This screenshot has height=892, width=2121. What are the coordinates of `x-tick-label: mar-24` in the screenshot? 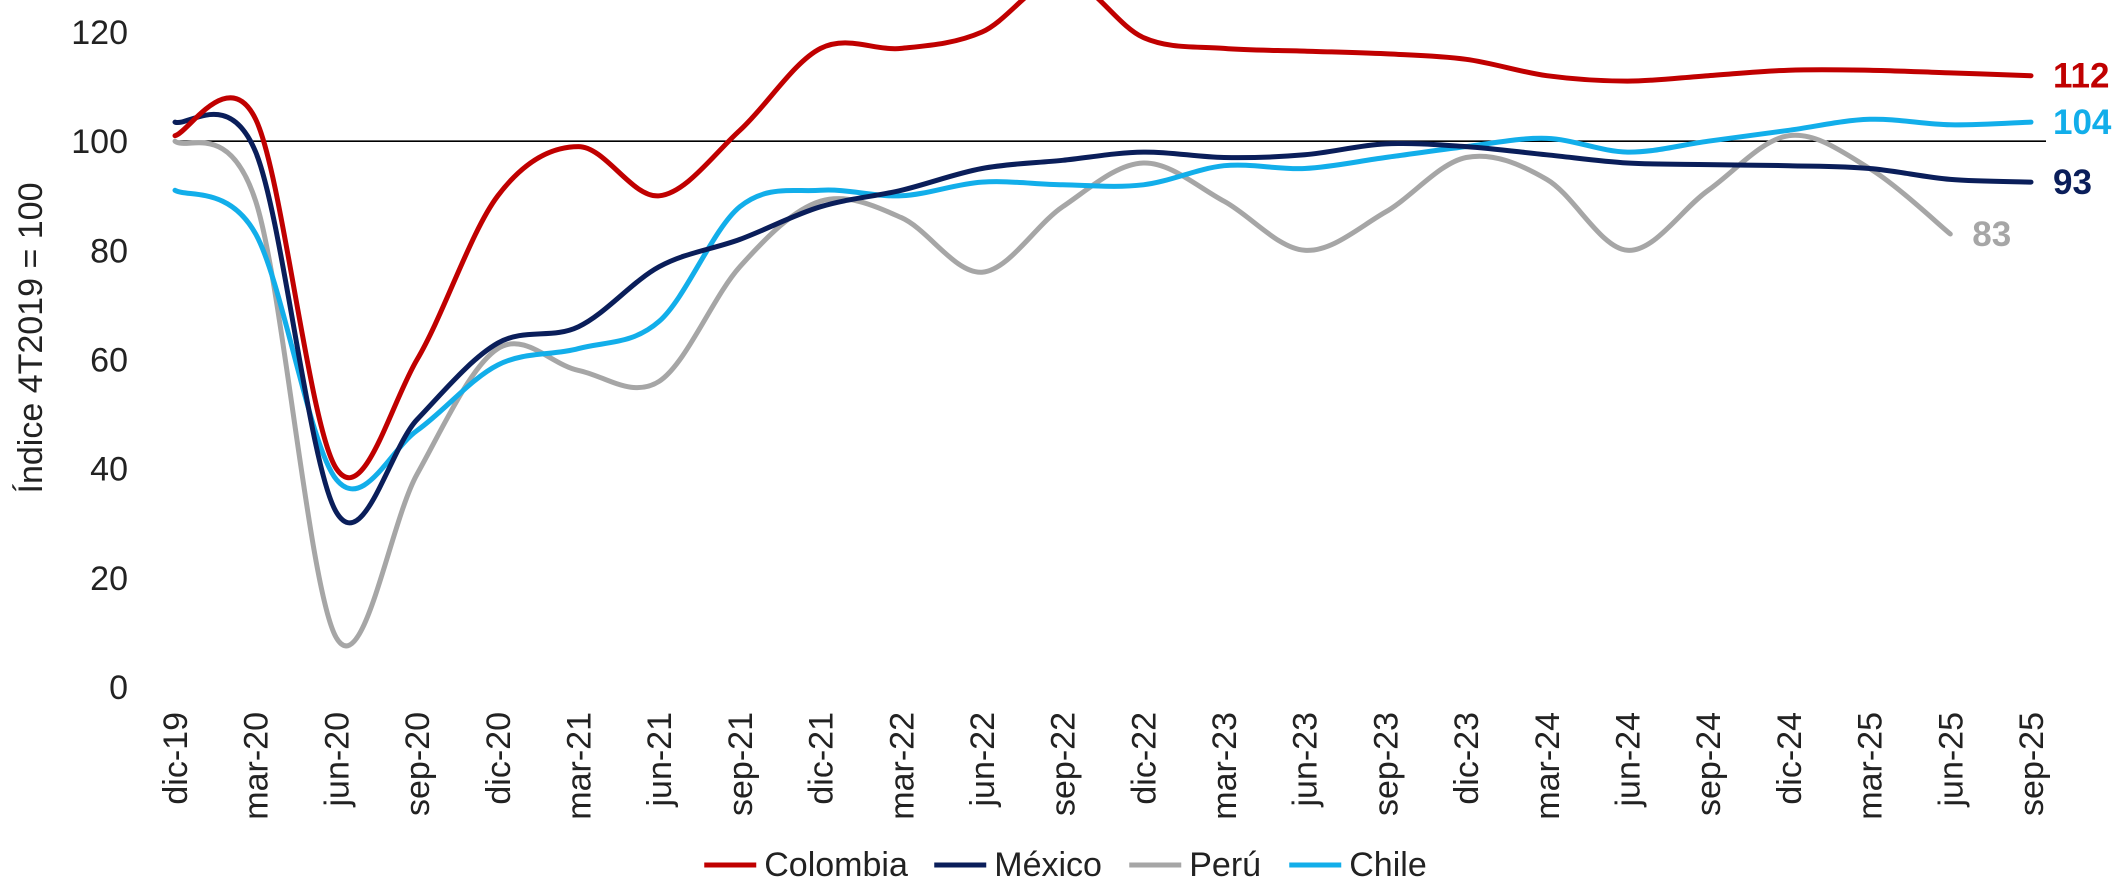 It's located at (1548, 766).